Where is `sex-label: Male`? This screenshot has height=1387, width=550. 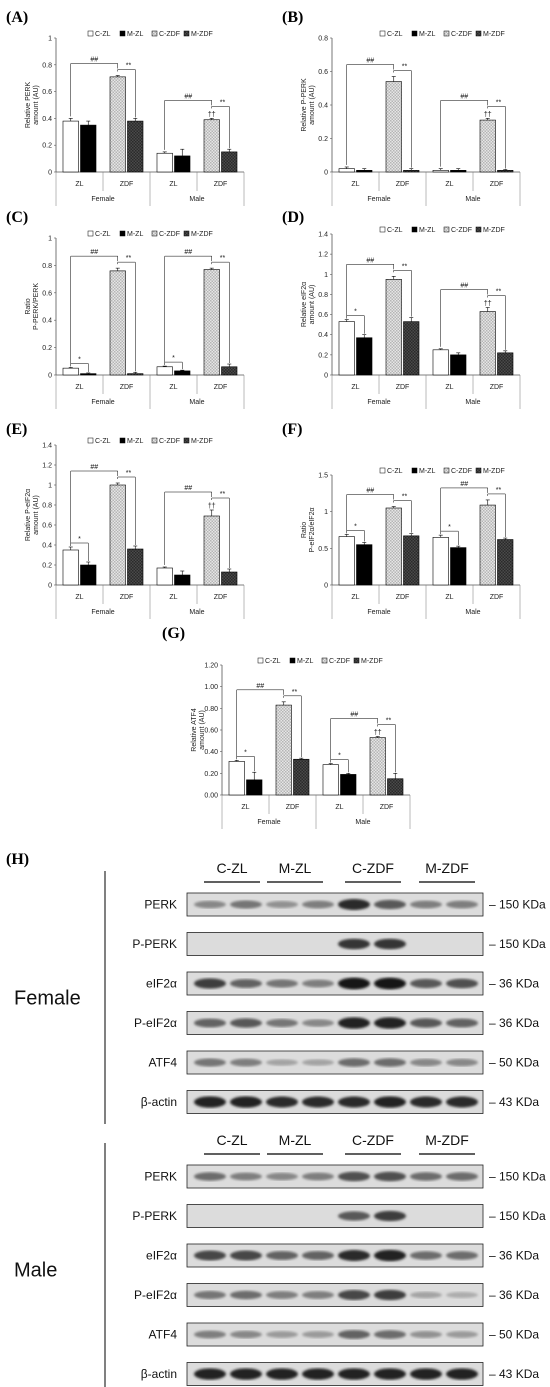 sex-label: Male is located at coordinates (35, 1271).